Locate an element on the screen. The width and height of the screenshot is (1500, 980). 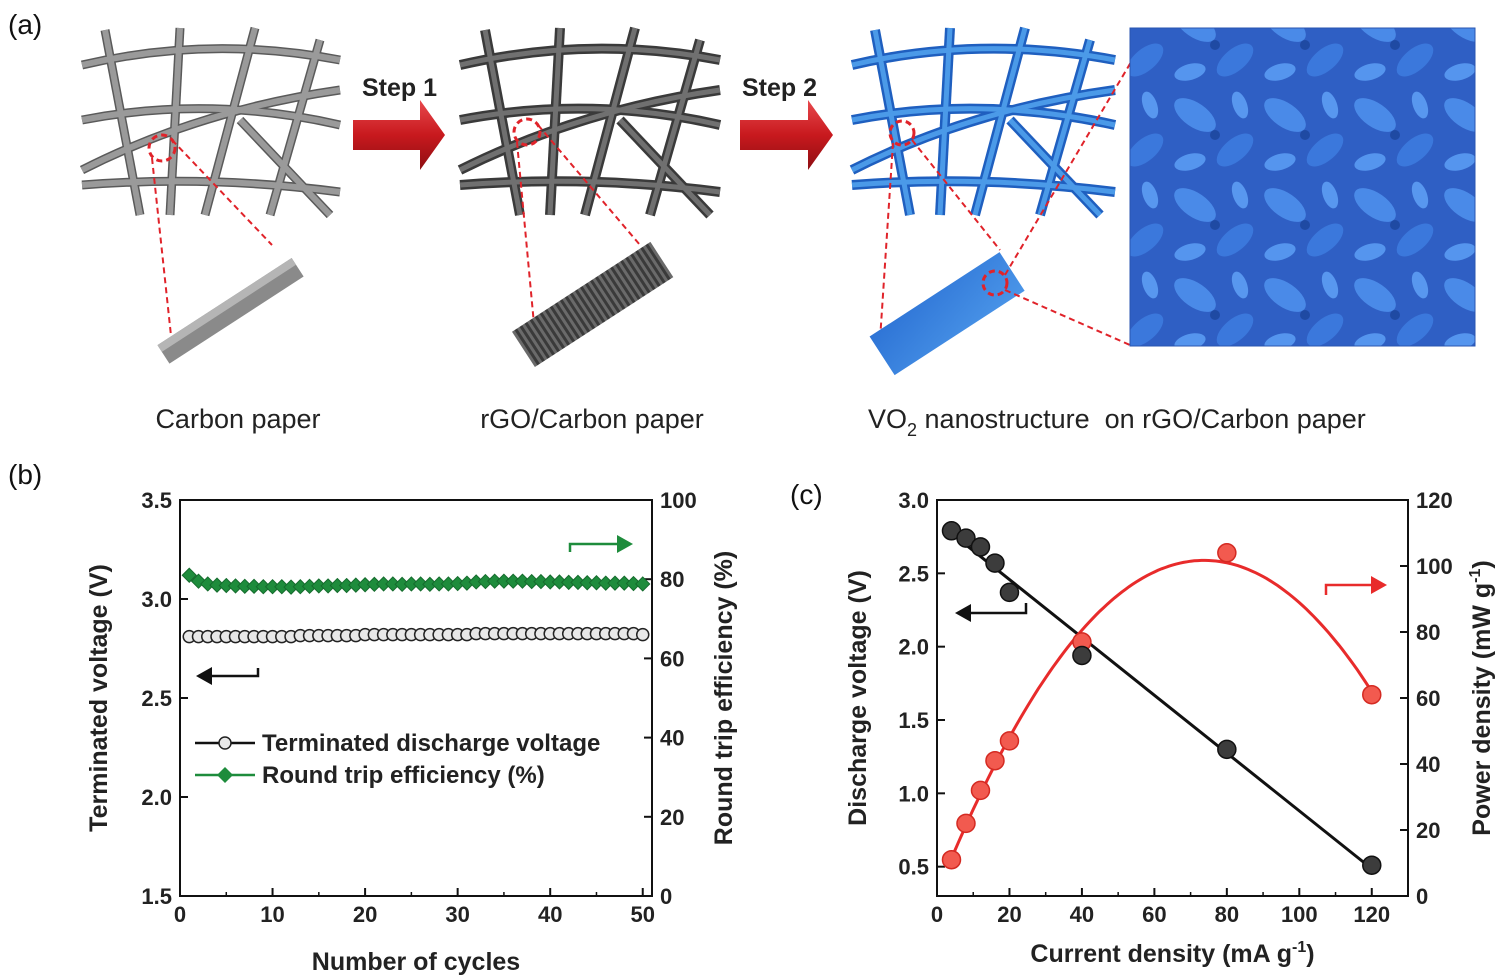
panel-c-right-axis-arrowhead is located at coordinates (1379, 585).